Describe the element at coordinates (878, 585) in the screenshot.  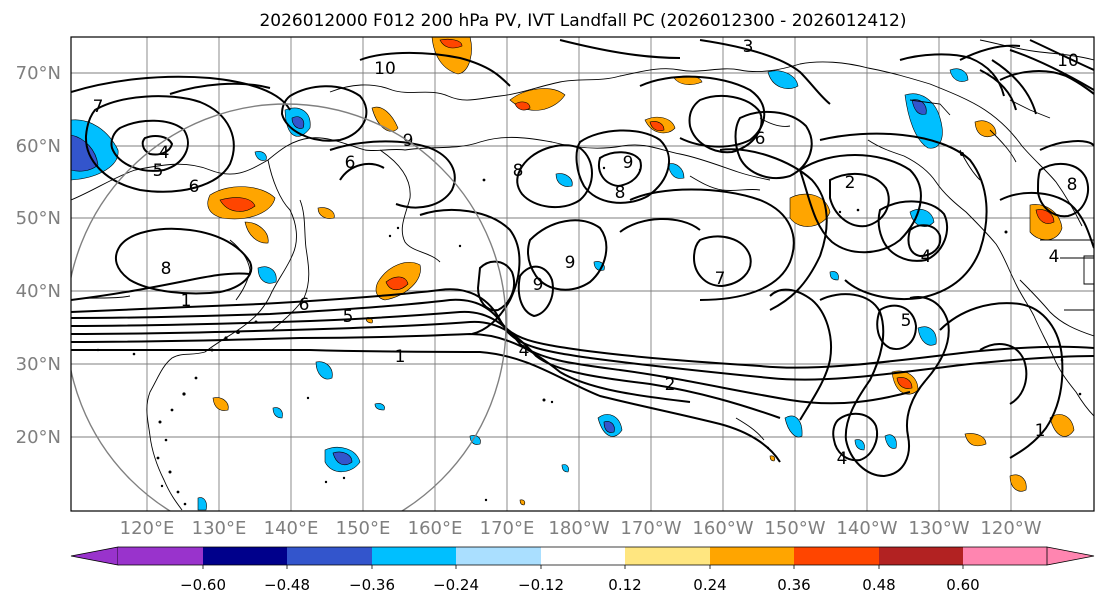
I see `colorbar-tick-label: 0.48` at that location.